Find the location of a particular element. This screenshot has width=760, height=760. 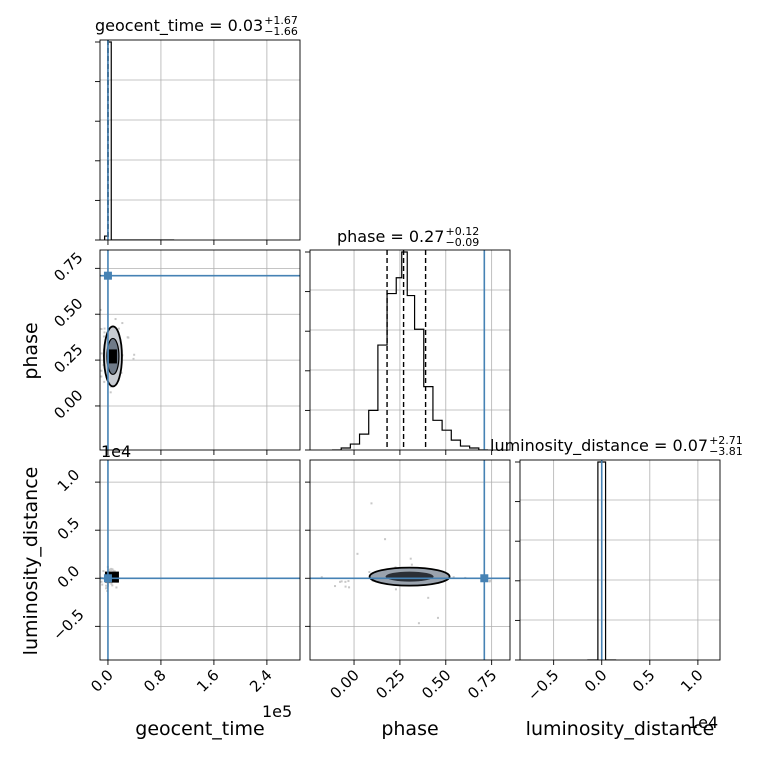

histogram-geocent-time is located at coordinates (139, 140).